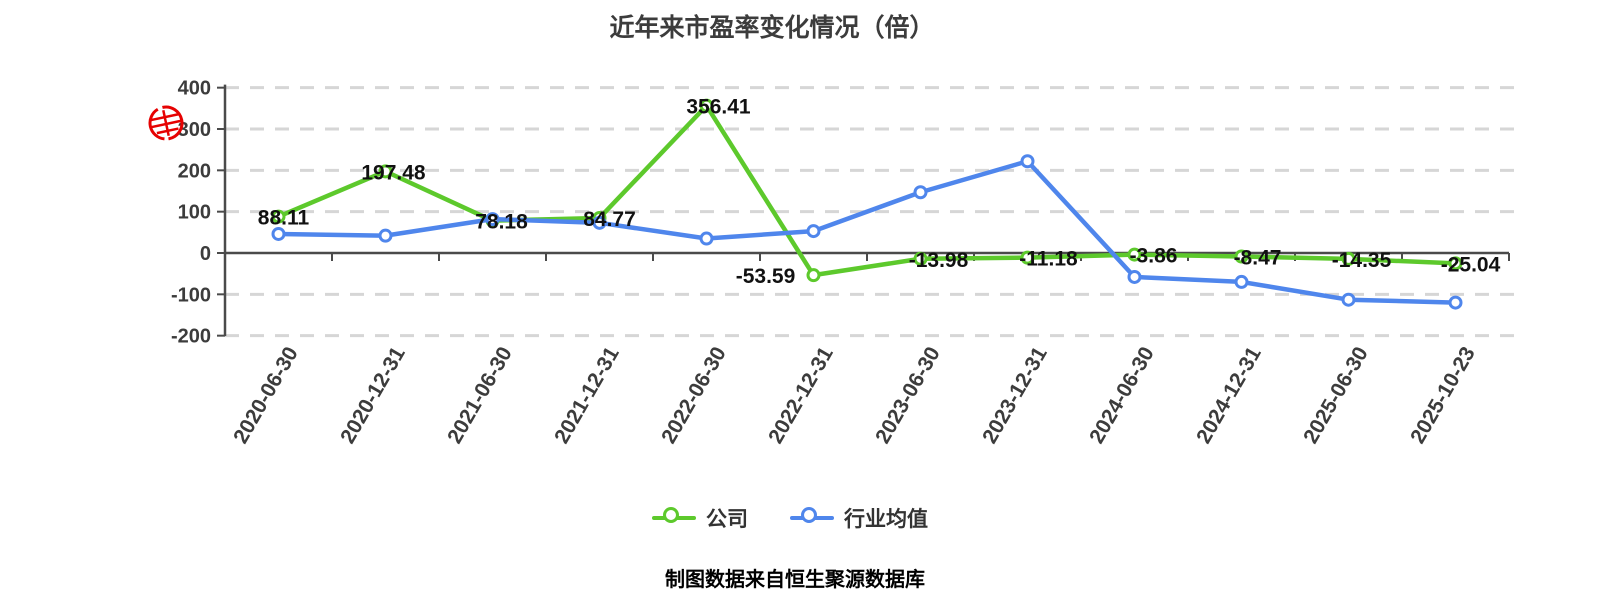 This screenshot has width=1600, height=600. What do you see at coordinates (908, 395) in the screenshot?
I see `x-axis-label: 2023-06-30` at bounding box center [908, 395].